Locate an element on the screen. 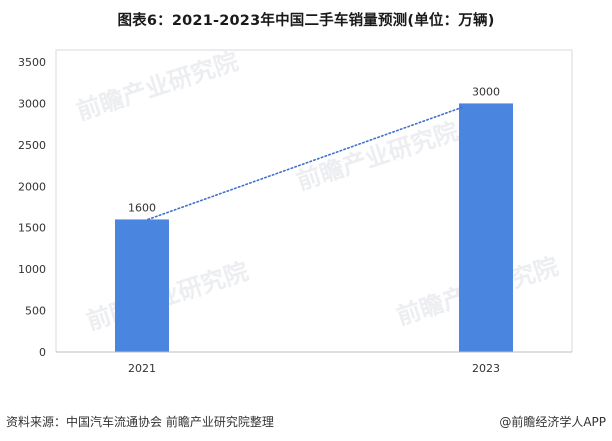  y-axis: 0 500 1000 1500 2000 2500 3000 3500 is located at coordinates (32, 207).